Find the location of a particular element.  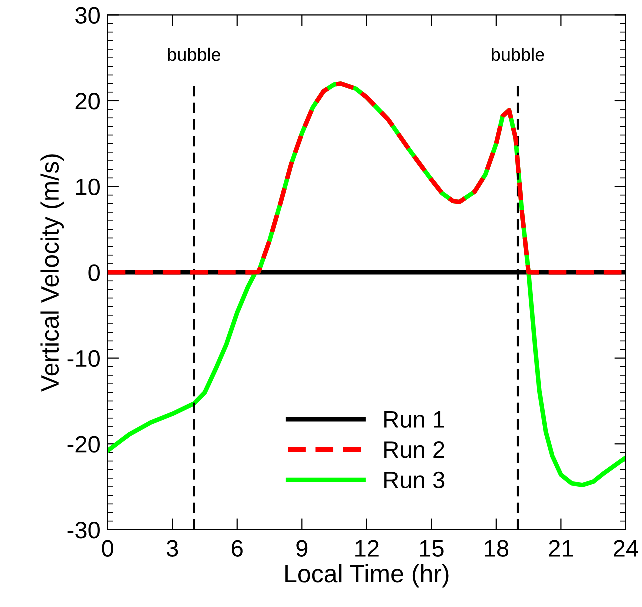

x-tick-label: 21 is located at coordinates (561, 548).